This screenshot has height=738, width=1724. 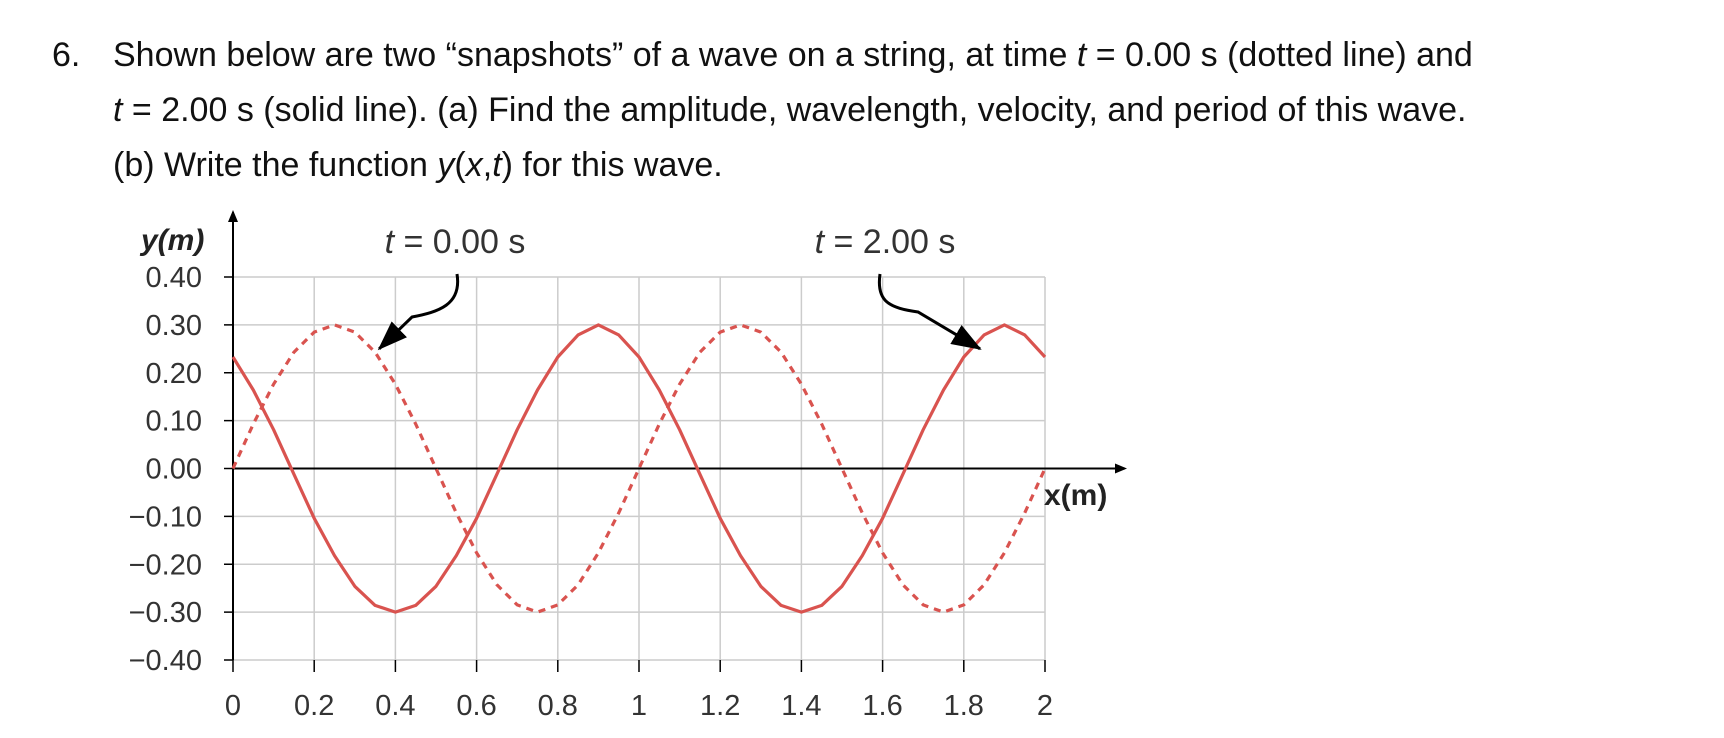 What do you see at coordinates (459, 242) in the screenshot?
I see `annotation-text: = 0.00 s` at bounding box center [459, 242].